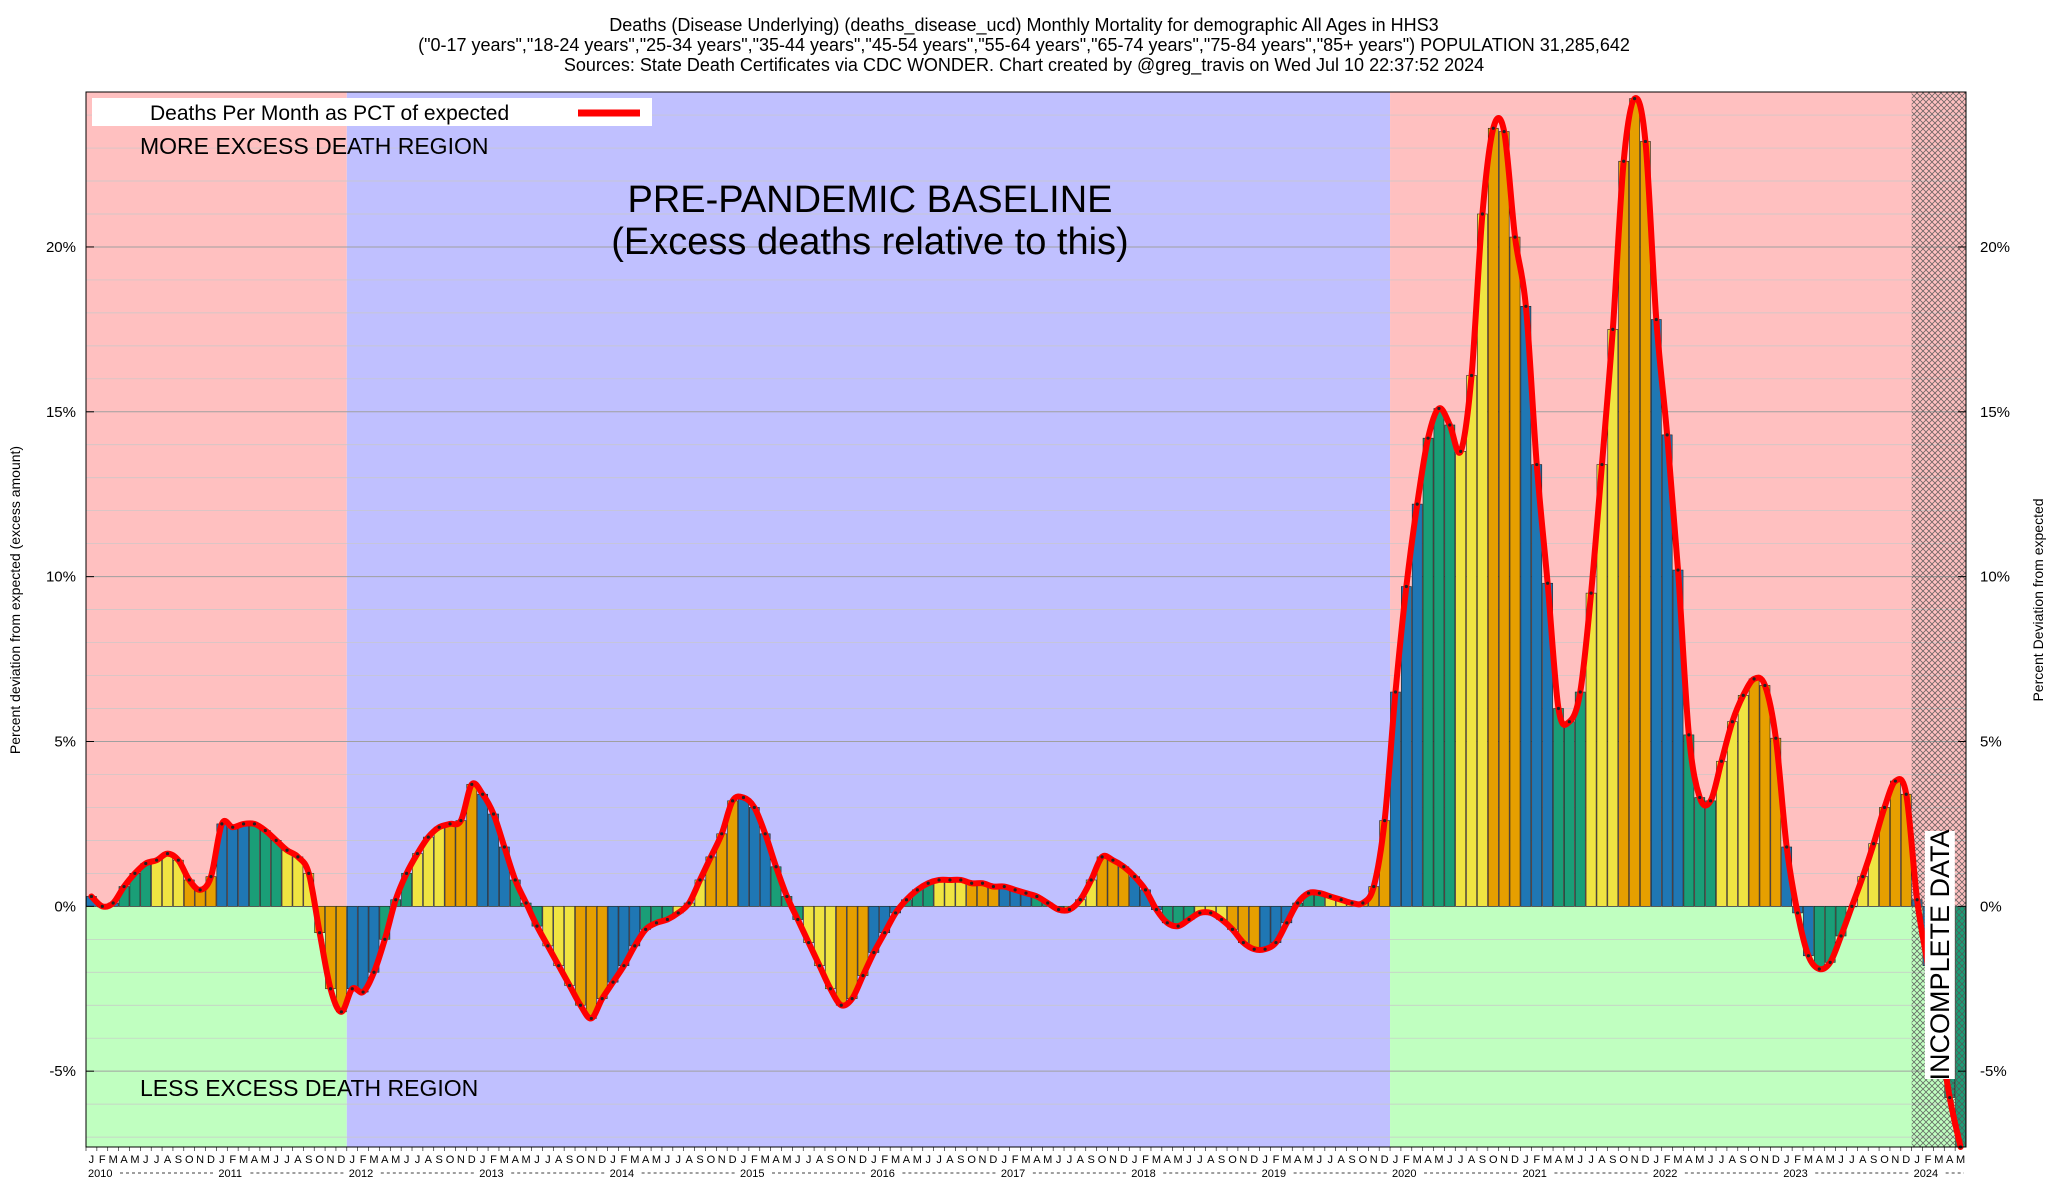 The height and width of the screenshot is (1200, 2048). What do you see at coordinates (1995, 577) in the screenshot?
I see `y-tick-label-right: 10%` at bounding box center [1995, 577].